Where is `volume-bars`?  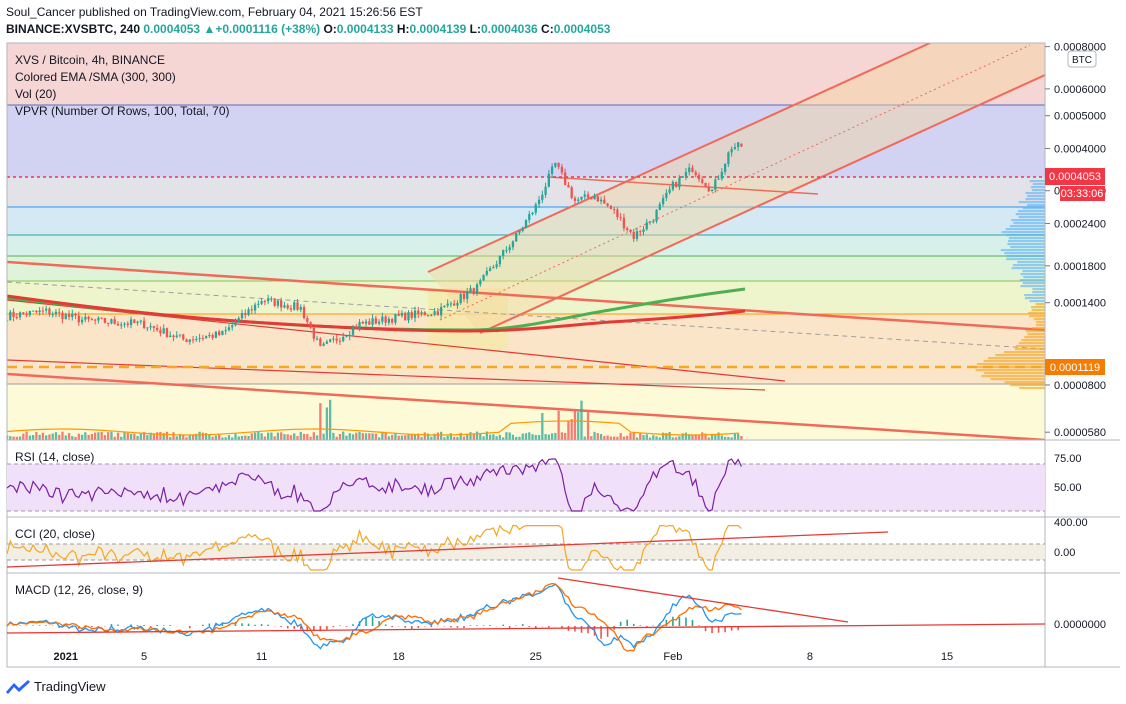 volume-bars is located at coordinates (375, 419).